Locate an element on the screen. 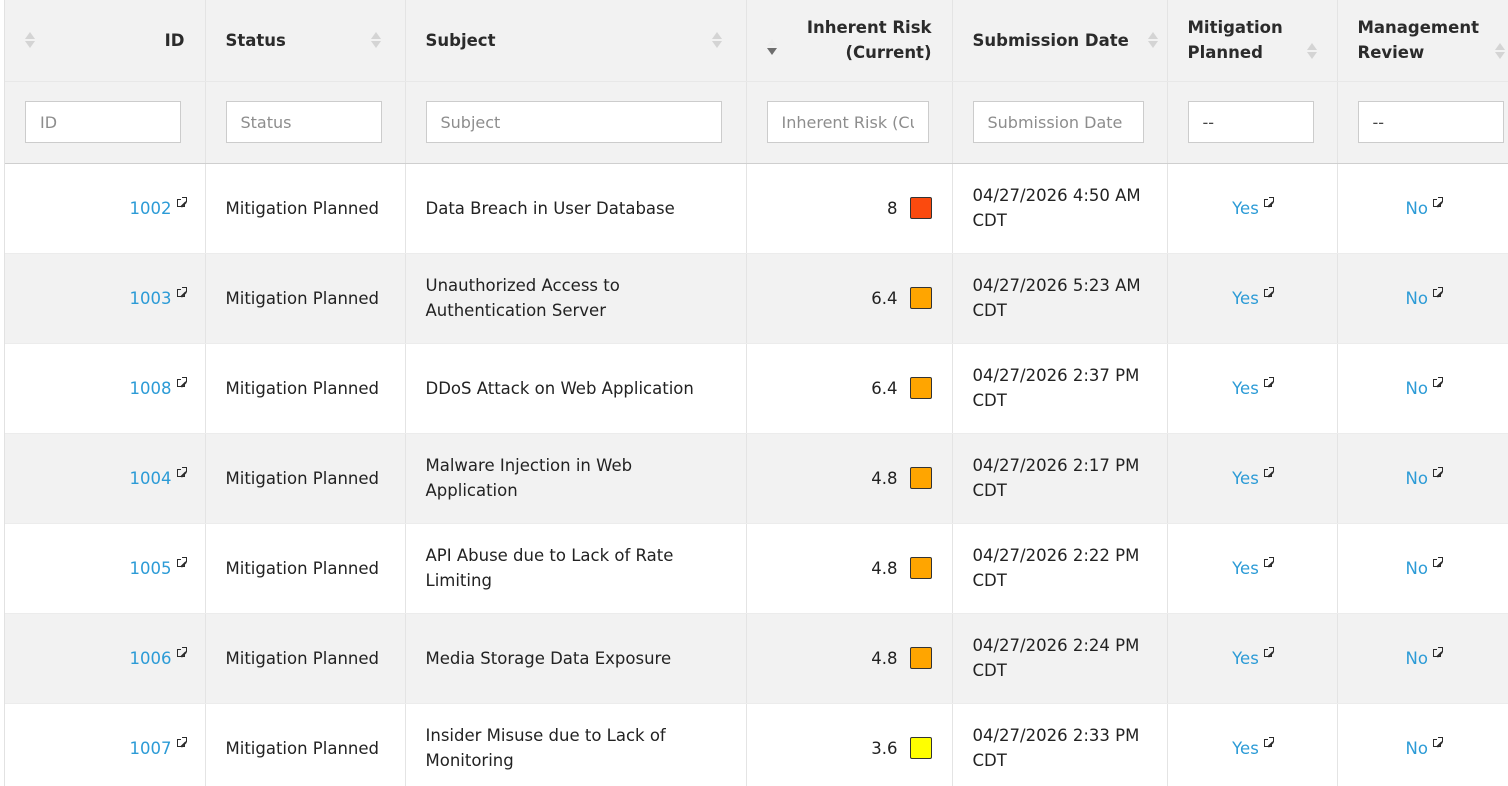 This screenshot has height=786, width=1508. column-header-subject: Subject is located at coordinates (576, 41).